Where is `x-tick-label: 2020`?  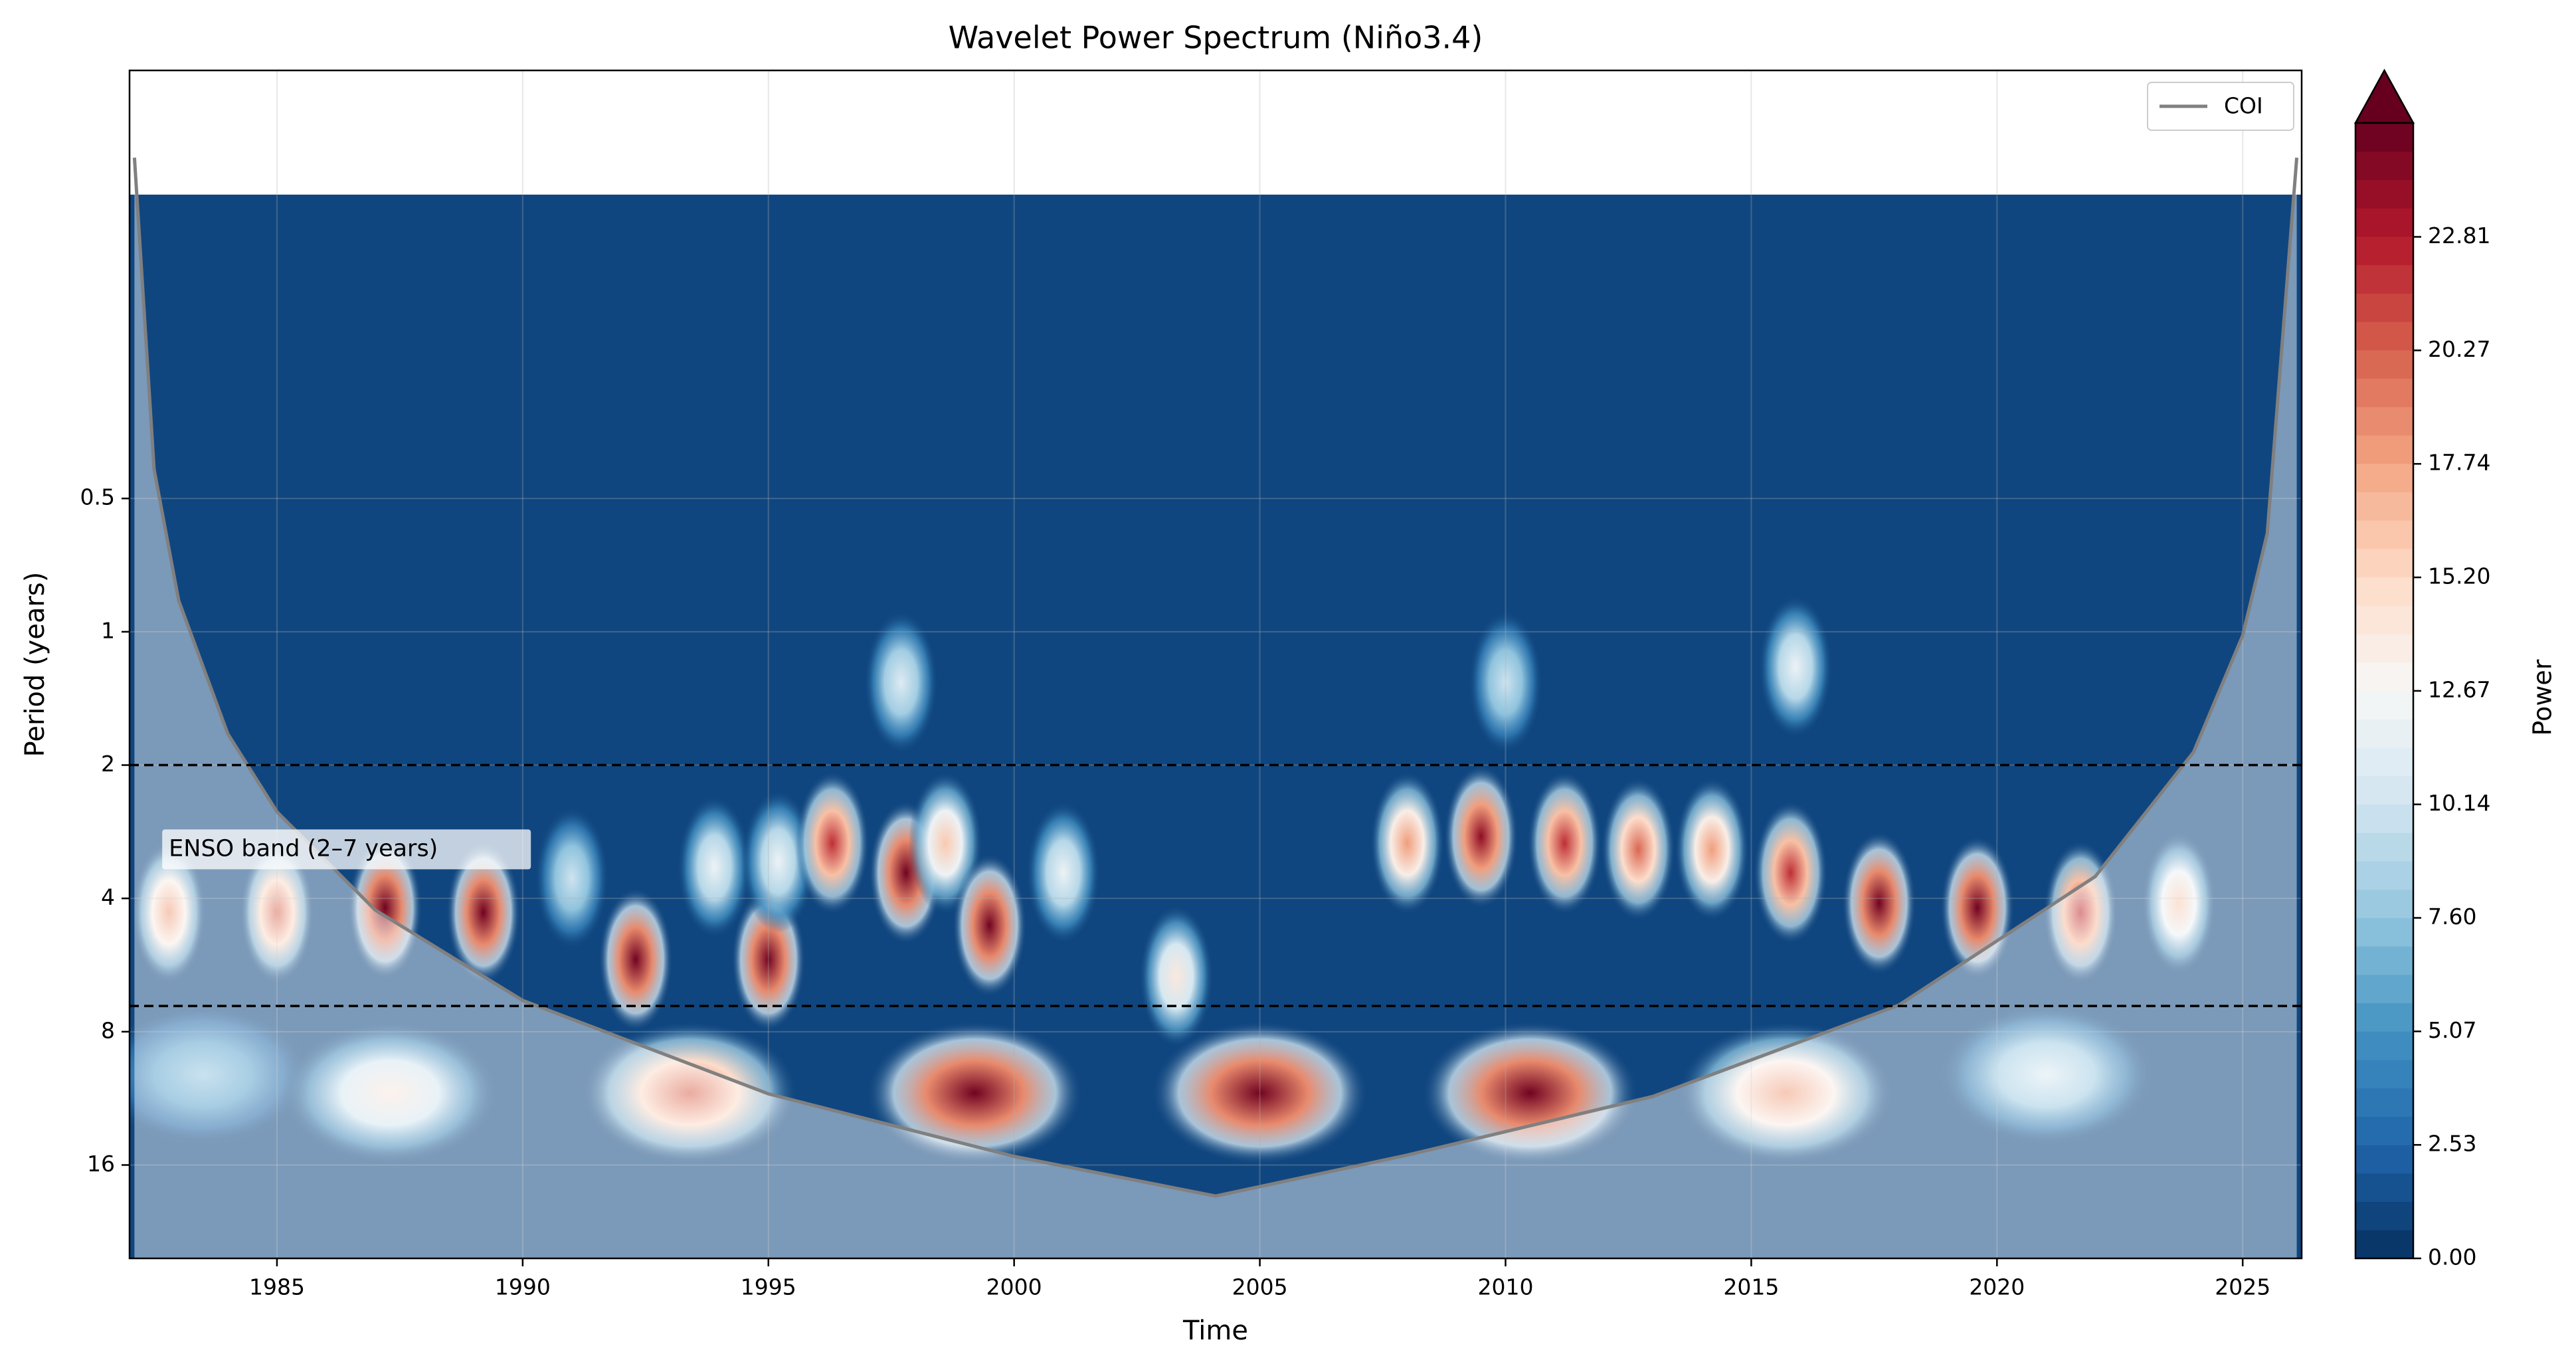 x-tick-label: 2020 is located at coordinates (1997, 1287).